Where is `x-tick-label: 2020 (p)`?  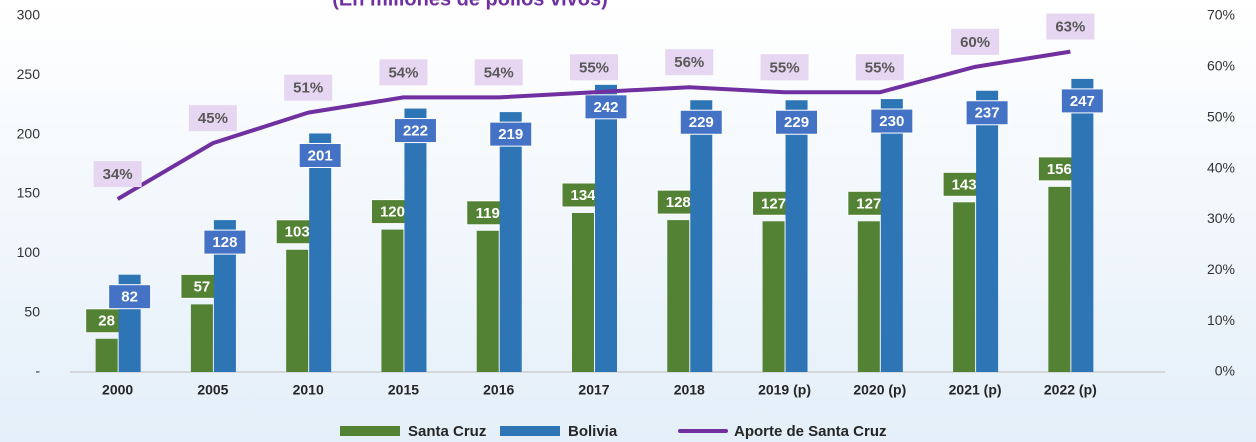
x-tick-label: 2020 (p) is located at coordinates (879, 390).